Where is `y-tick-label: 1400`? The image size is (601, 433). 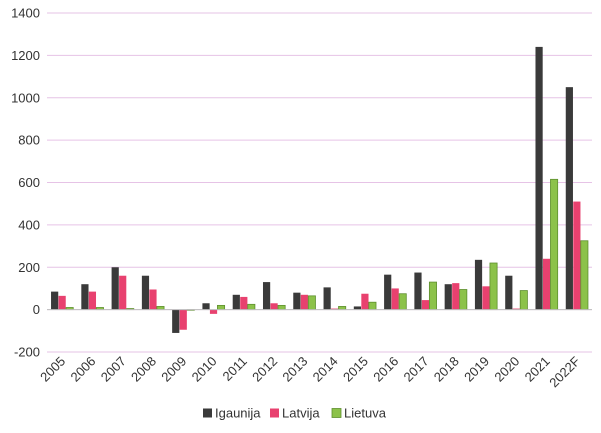 y-tick-label: 1400 is located at coordinates (25, 13).